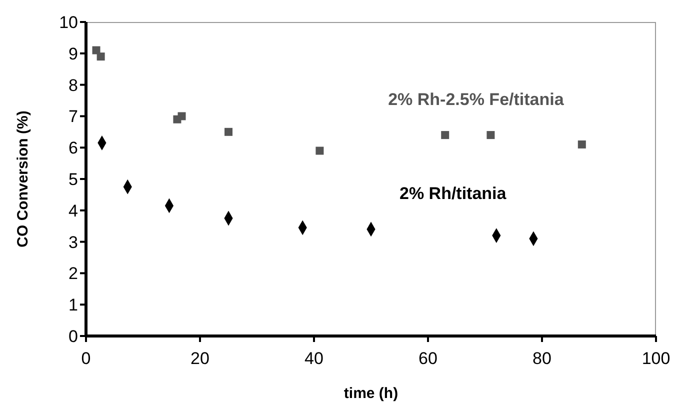  I want to click on x-tick-label: 0, so click(86, 358).